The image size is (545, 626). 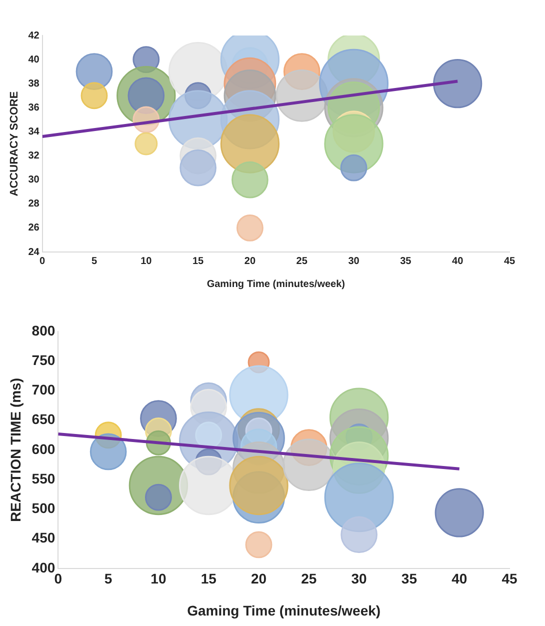 I want to click on y-tick-label: 40, so click(x=34, y=60).